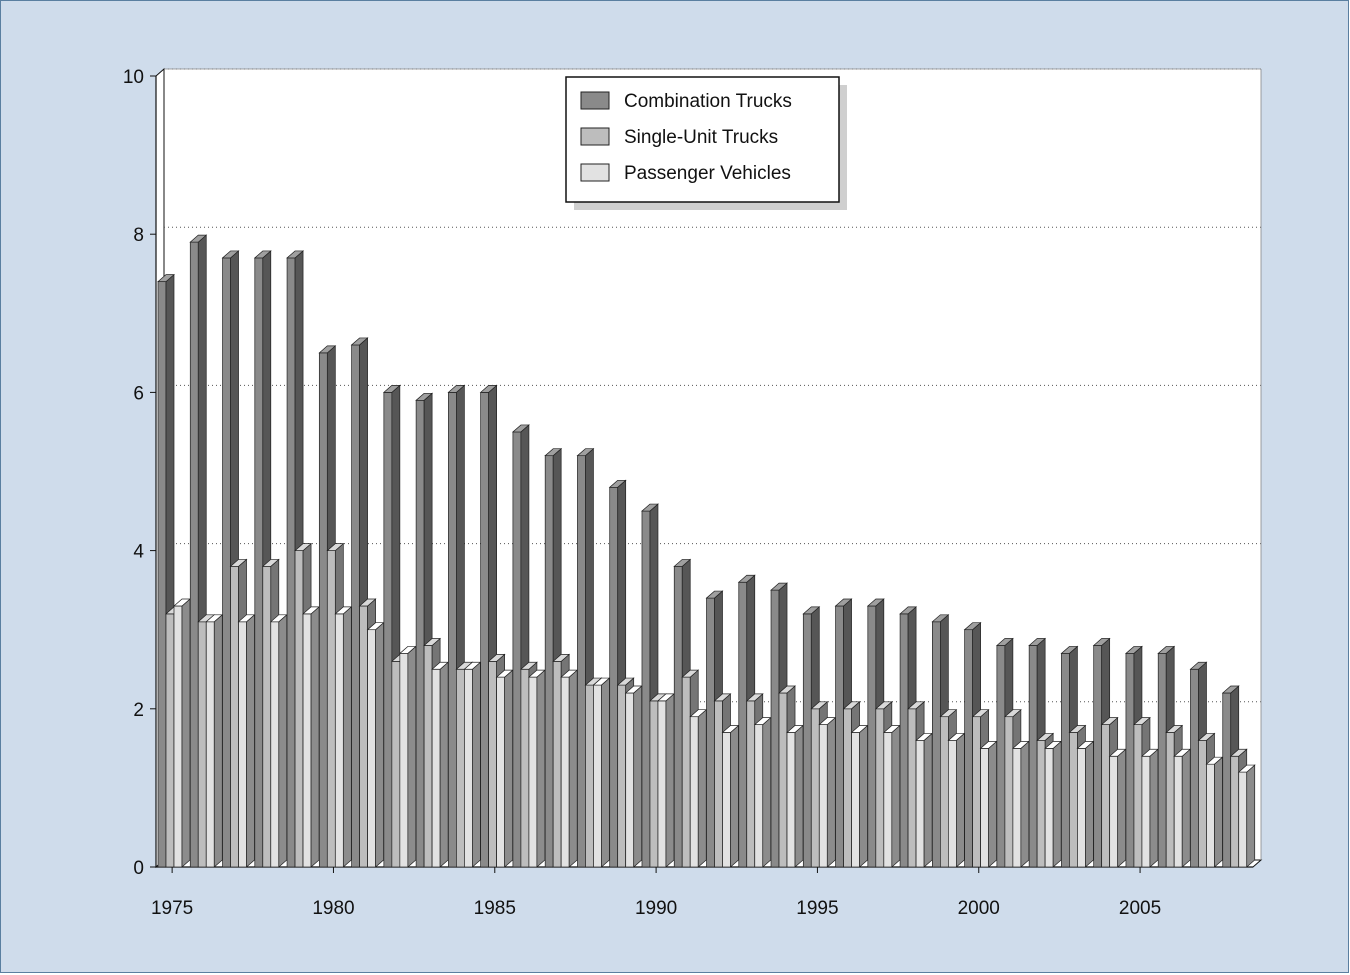 The height and width of the screenshot is (975, 1350). What do you see at coordinates (138, 235) in the screenshot?
I see `y-tick-label: 8` at bounding box center [138, 235].